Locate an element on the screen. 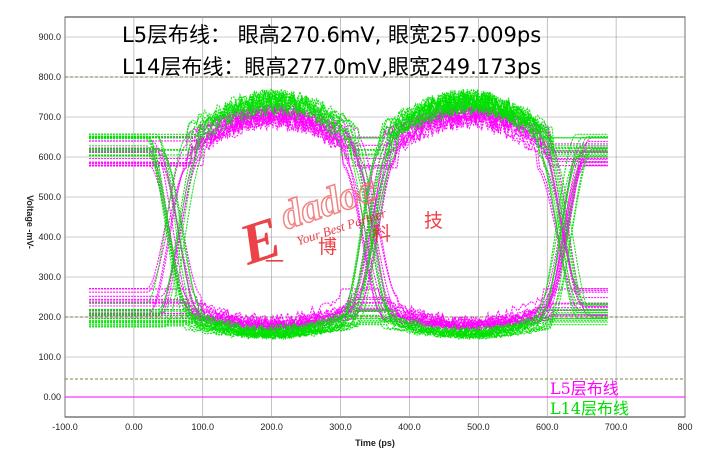  y-axis-title: Voltage -mV- is located at coordinates (30, 222).